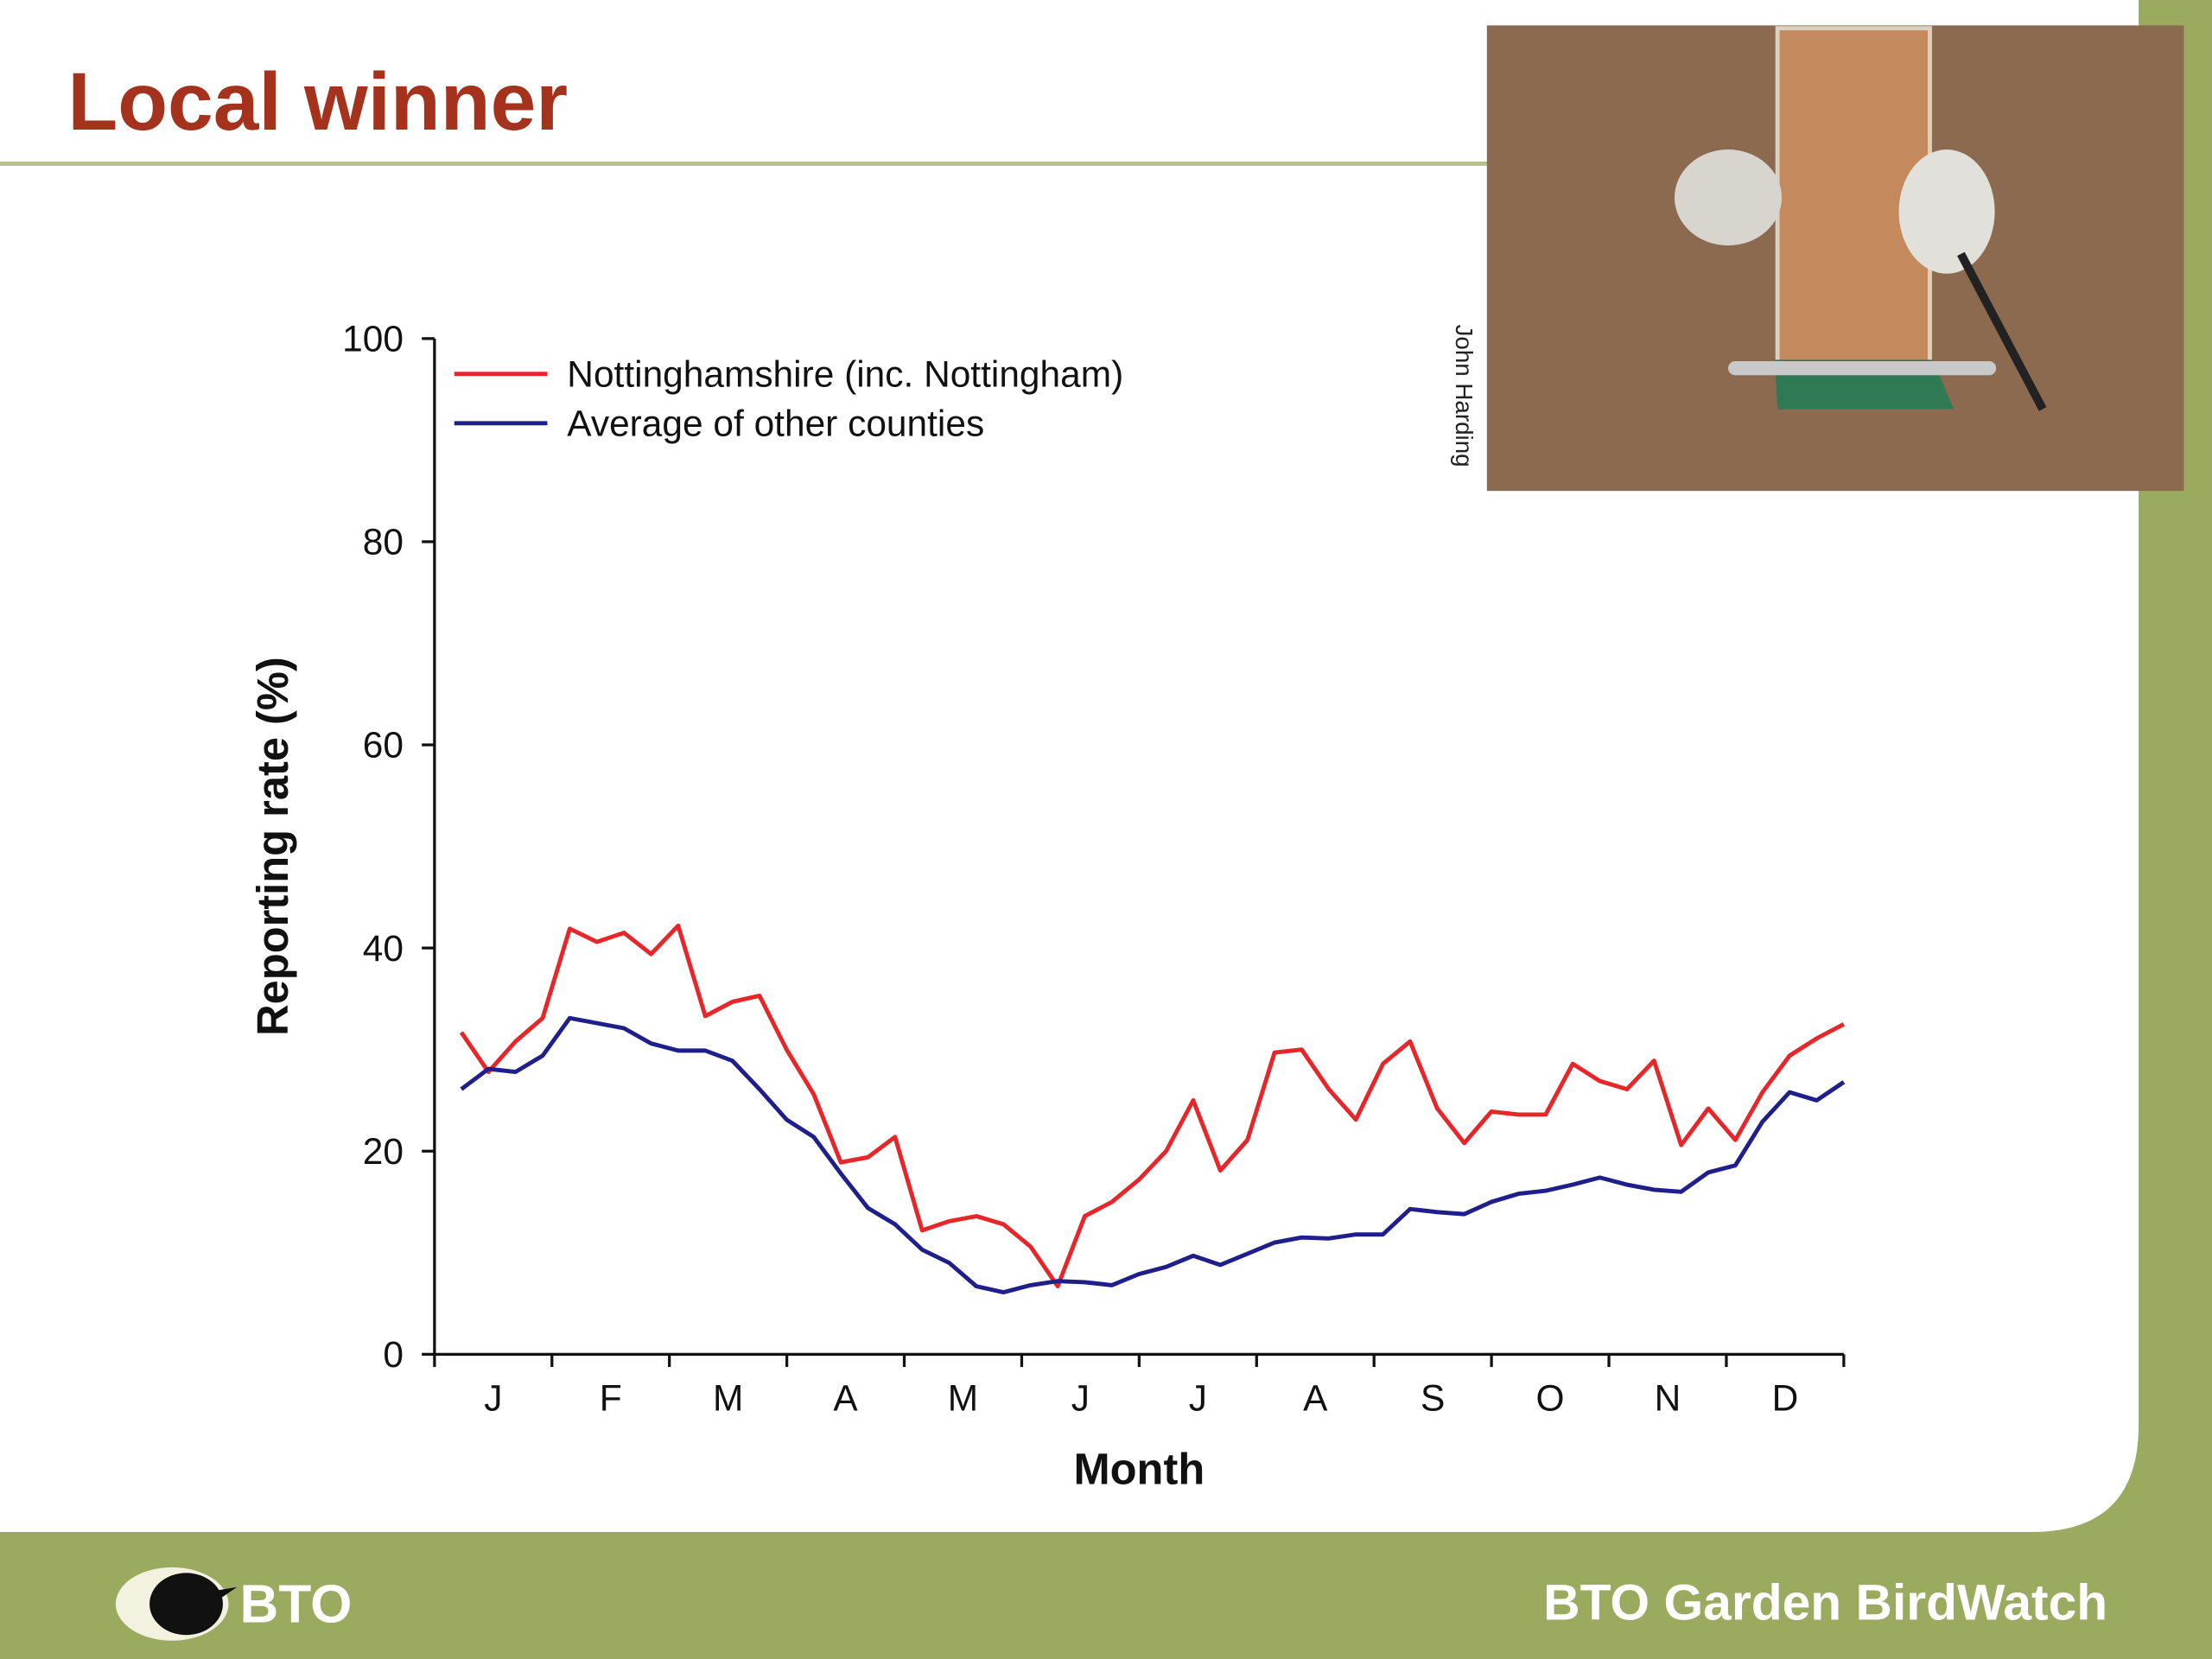 The width and height of the screenshot is (2212, 1659). Describe the element at coordinates (383, 745) in the screenshot. I see `y-tick-label: 60` at that location.